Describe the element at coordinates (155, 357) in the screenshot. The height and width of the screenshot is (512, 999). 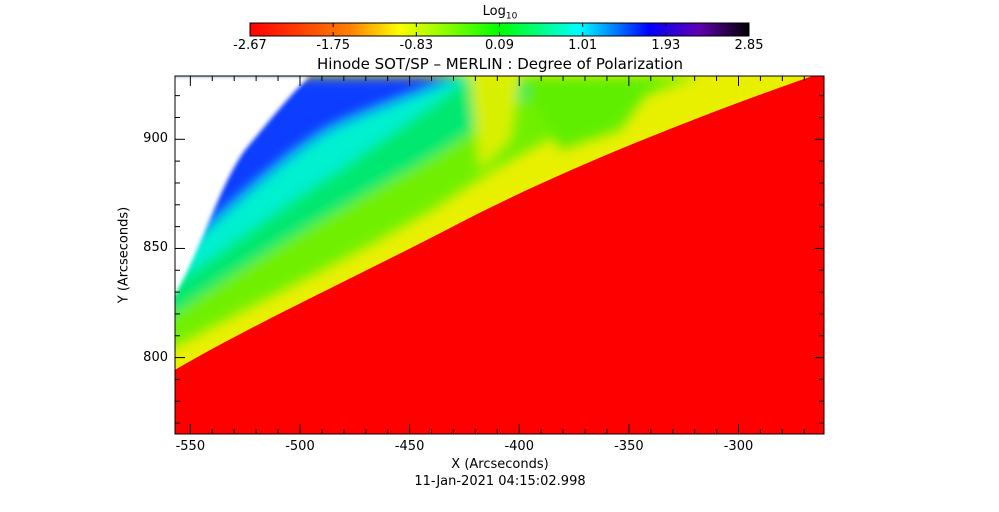
I see `y-tick-label: 800` at that location.